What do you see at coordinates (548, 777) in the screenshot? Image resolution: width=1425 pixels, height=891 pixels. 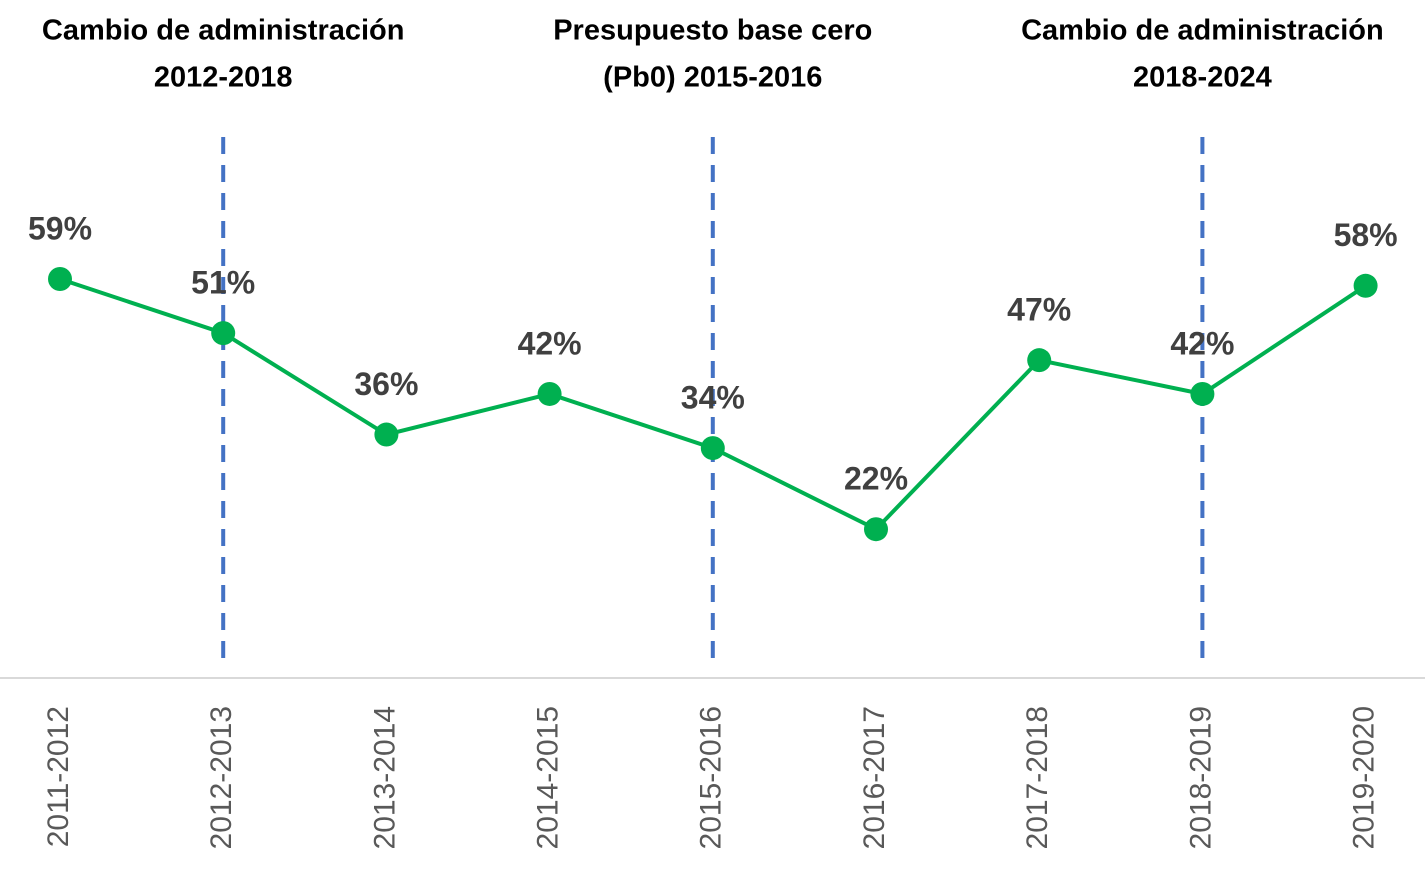 I see `x-tick-label: 2014-2015` at bounding box center [548, 777].